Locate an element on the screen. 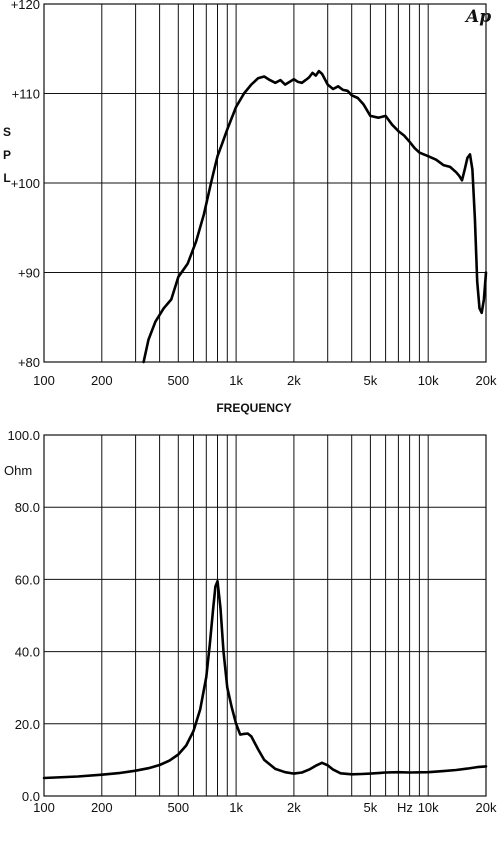 Image resolution: width=500 pixels, height=851 pixels. y-tick-label: +110 is located at coordinates (26, 94).